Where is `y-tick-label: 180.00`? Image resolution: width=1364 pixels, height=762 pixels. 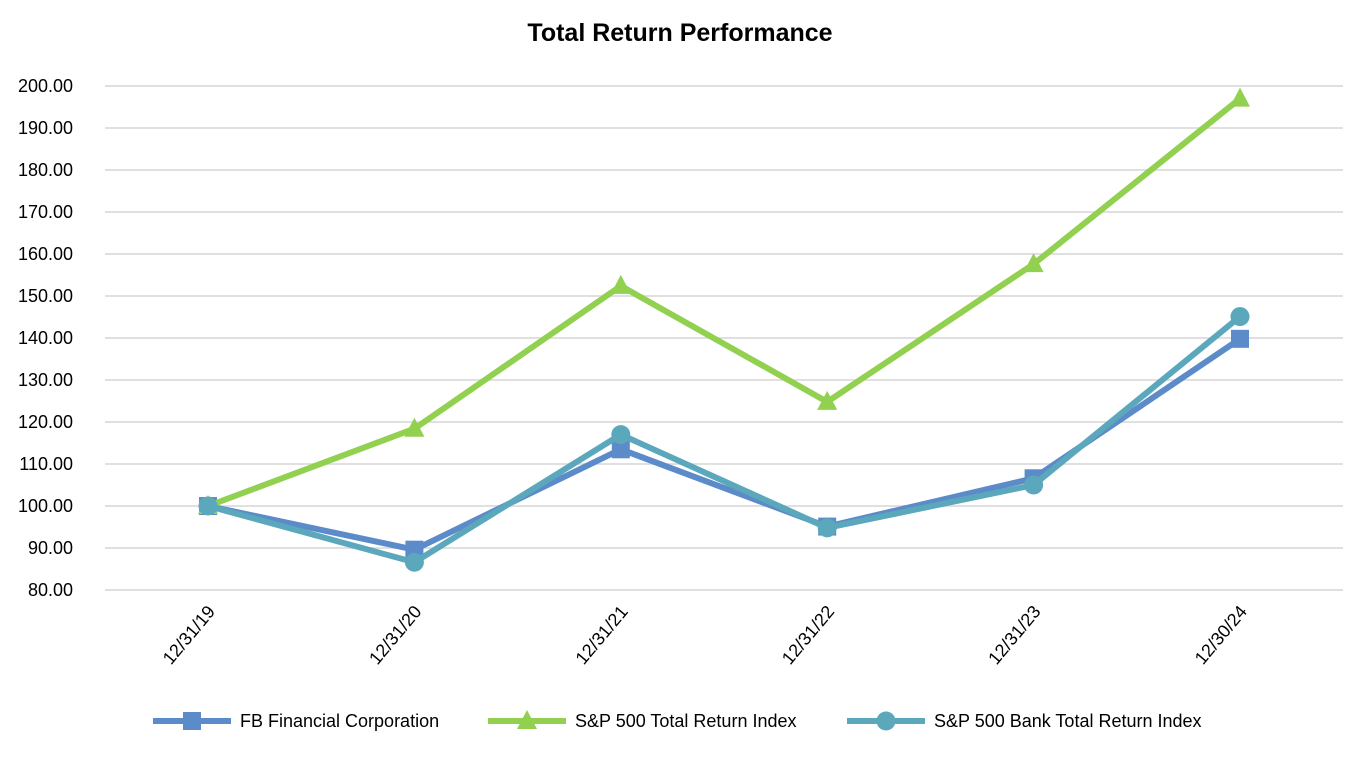
y-tick-label: 180.00 is located at coordinates (45, 170).